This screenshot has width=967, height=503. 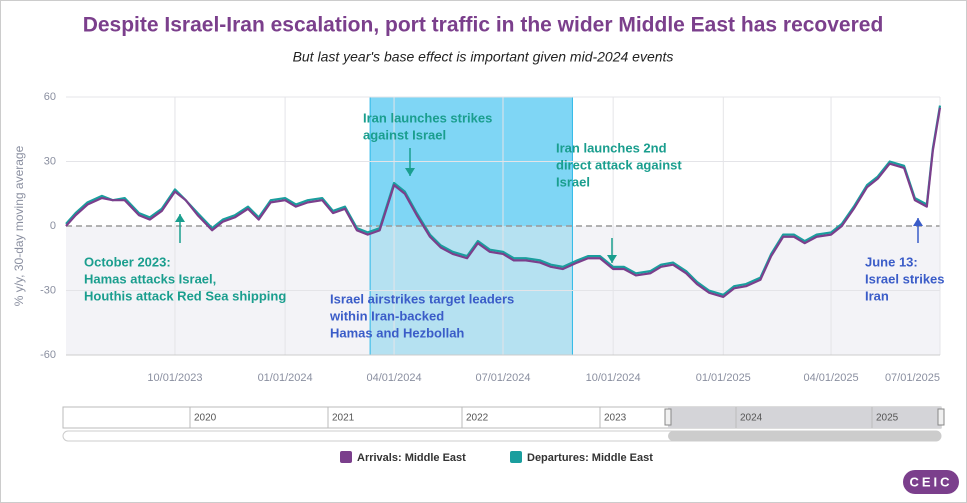 What do you see at coordinates (804, 436) in the screenshot?
I see `scrollbar-thumb` at bounding box center [804, 436].